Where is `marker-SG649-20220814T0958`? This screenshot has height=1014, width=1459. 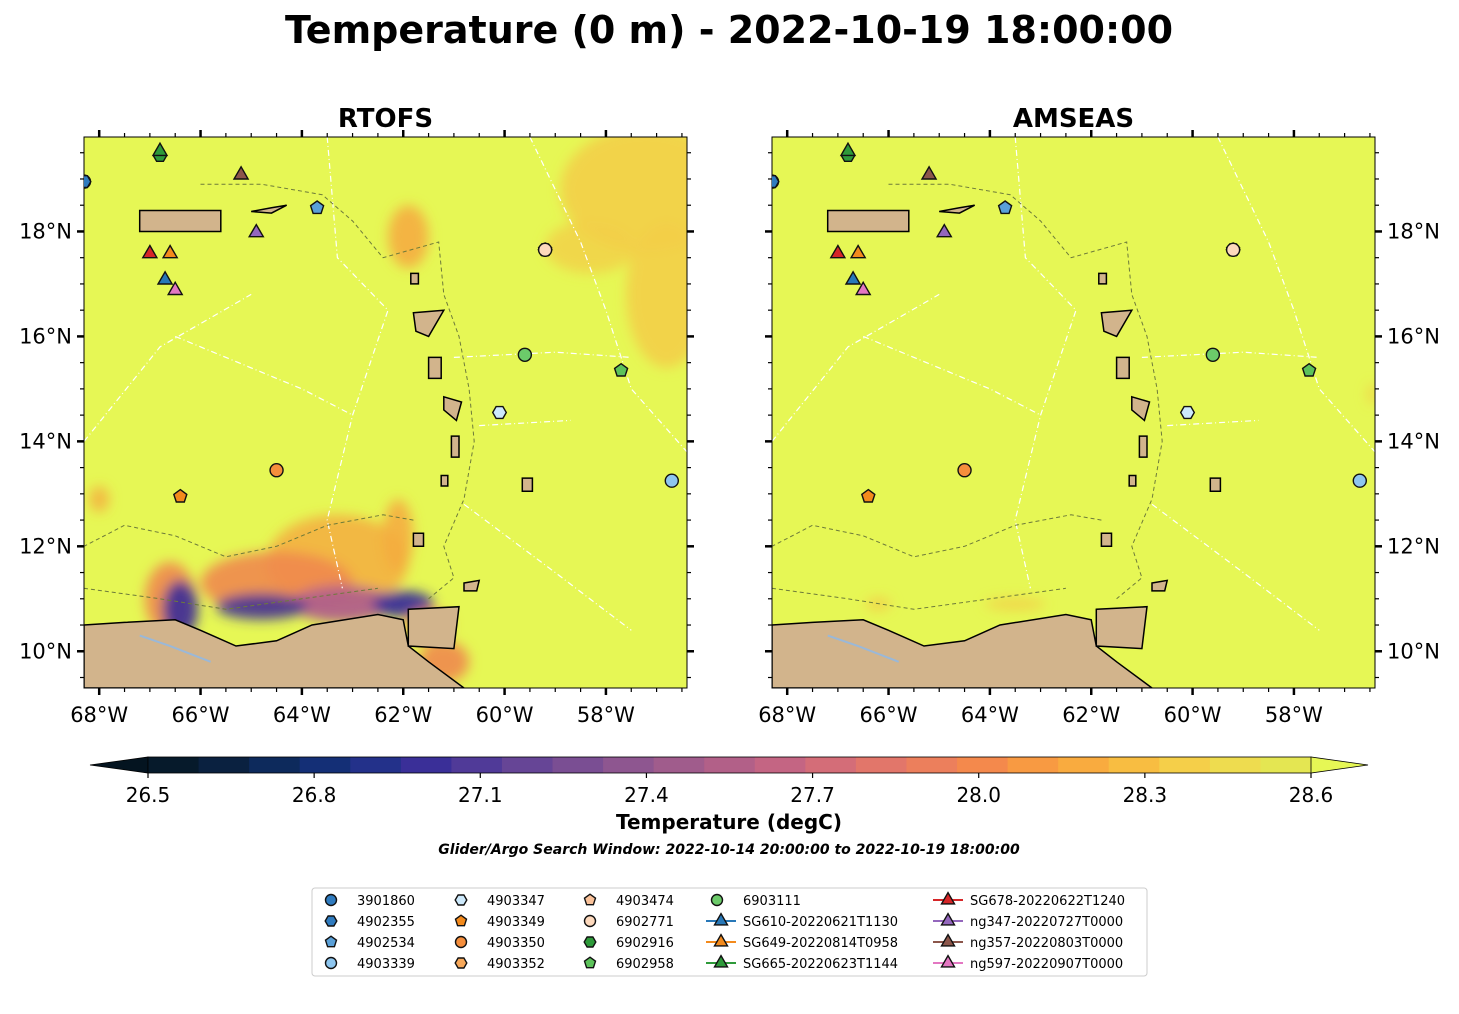
marker-SG649-20220814T0958 is located at coordinates (170, 251).